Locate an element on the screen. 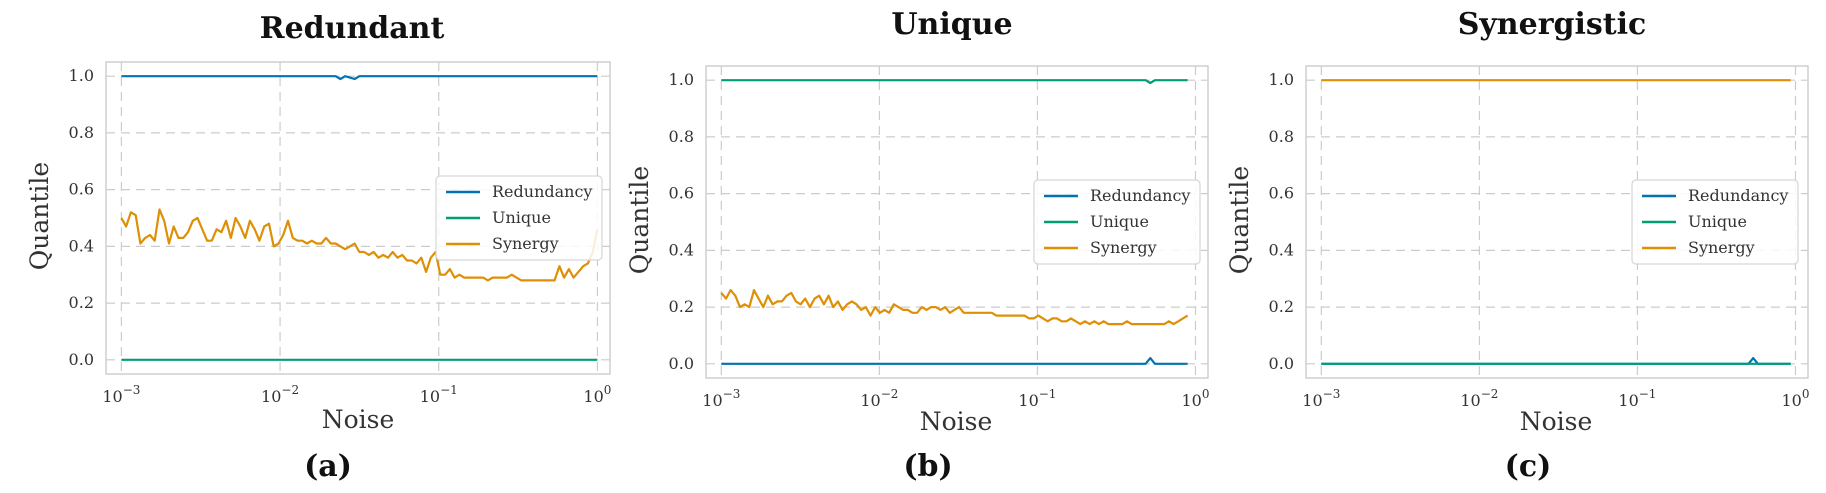 The width and height of the screenshot is (1826, 493). panel-label: (b) is located at coordinates (927, 466).